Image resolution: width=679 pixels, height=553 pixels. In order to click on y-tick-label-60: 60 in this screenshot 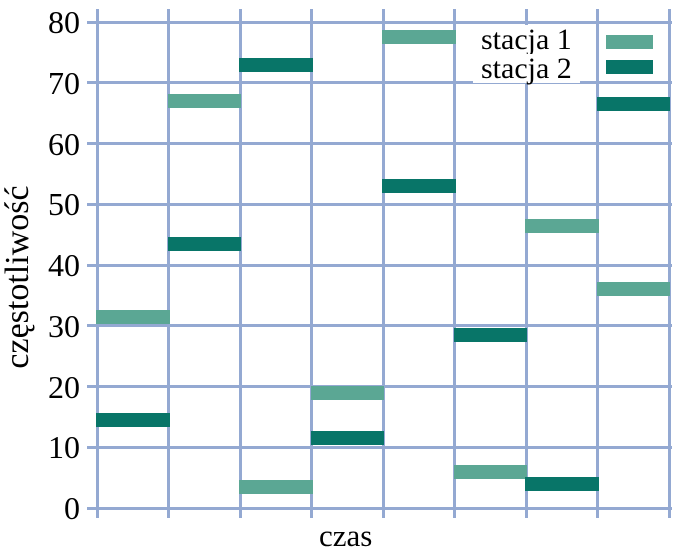, I will do `click(64, 143)`.